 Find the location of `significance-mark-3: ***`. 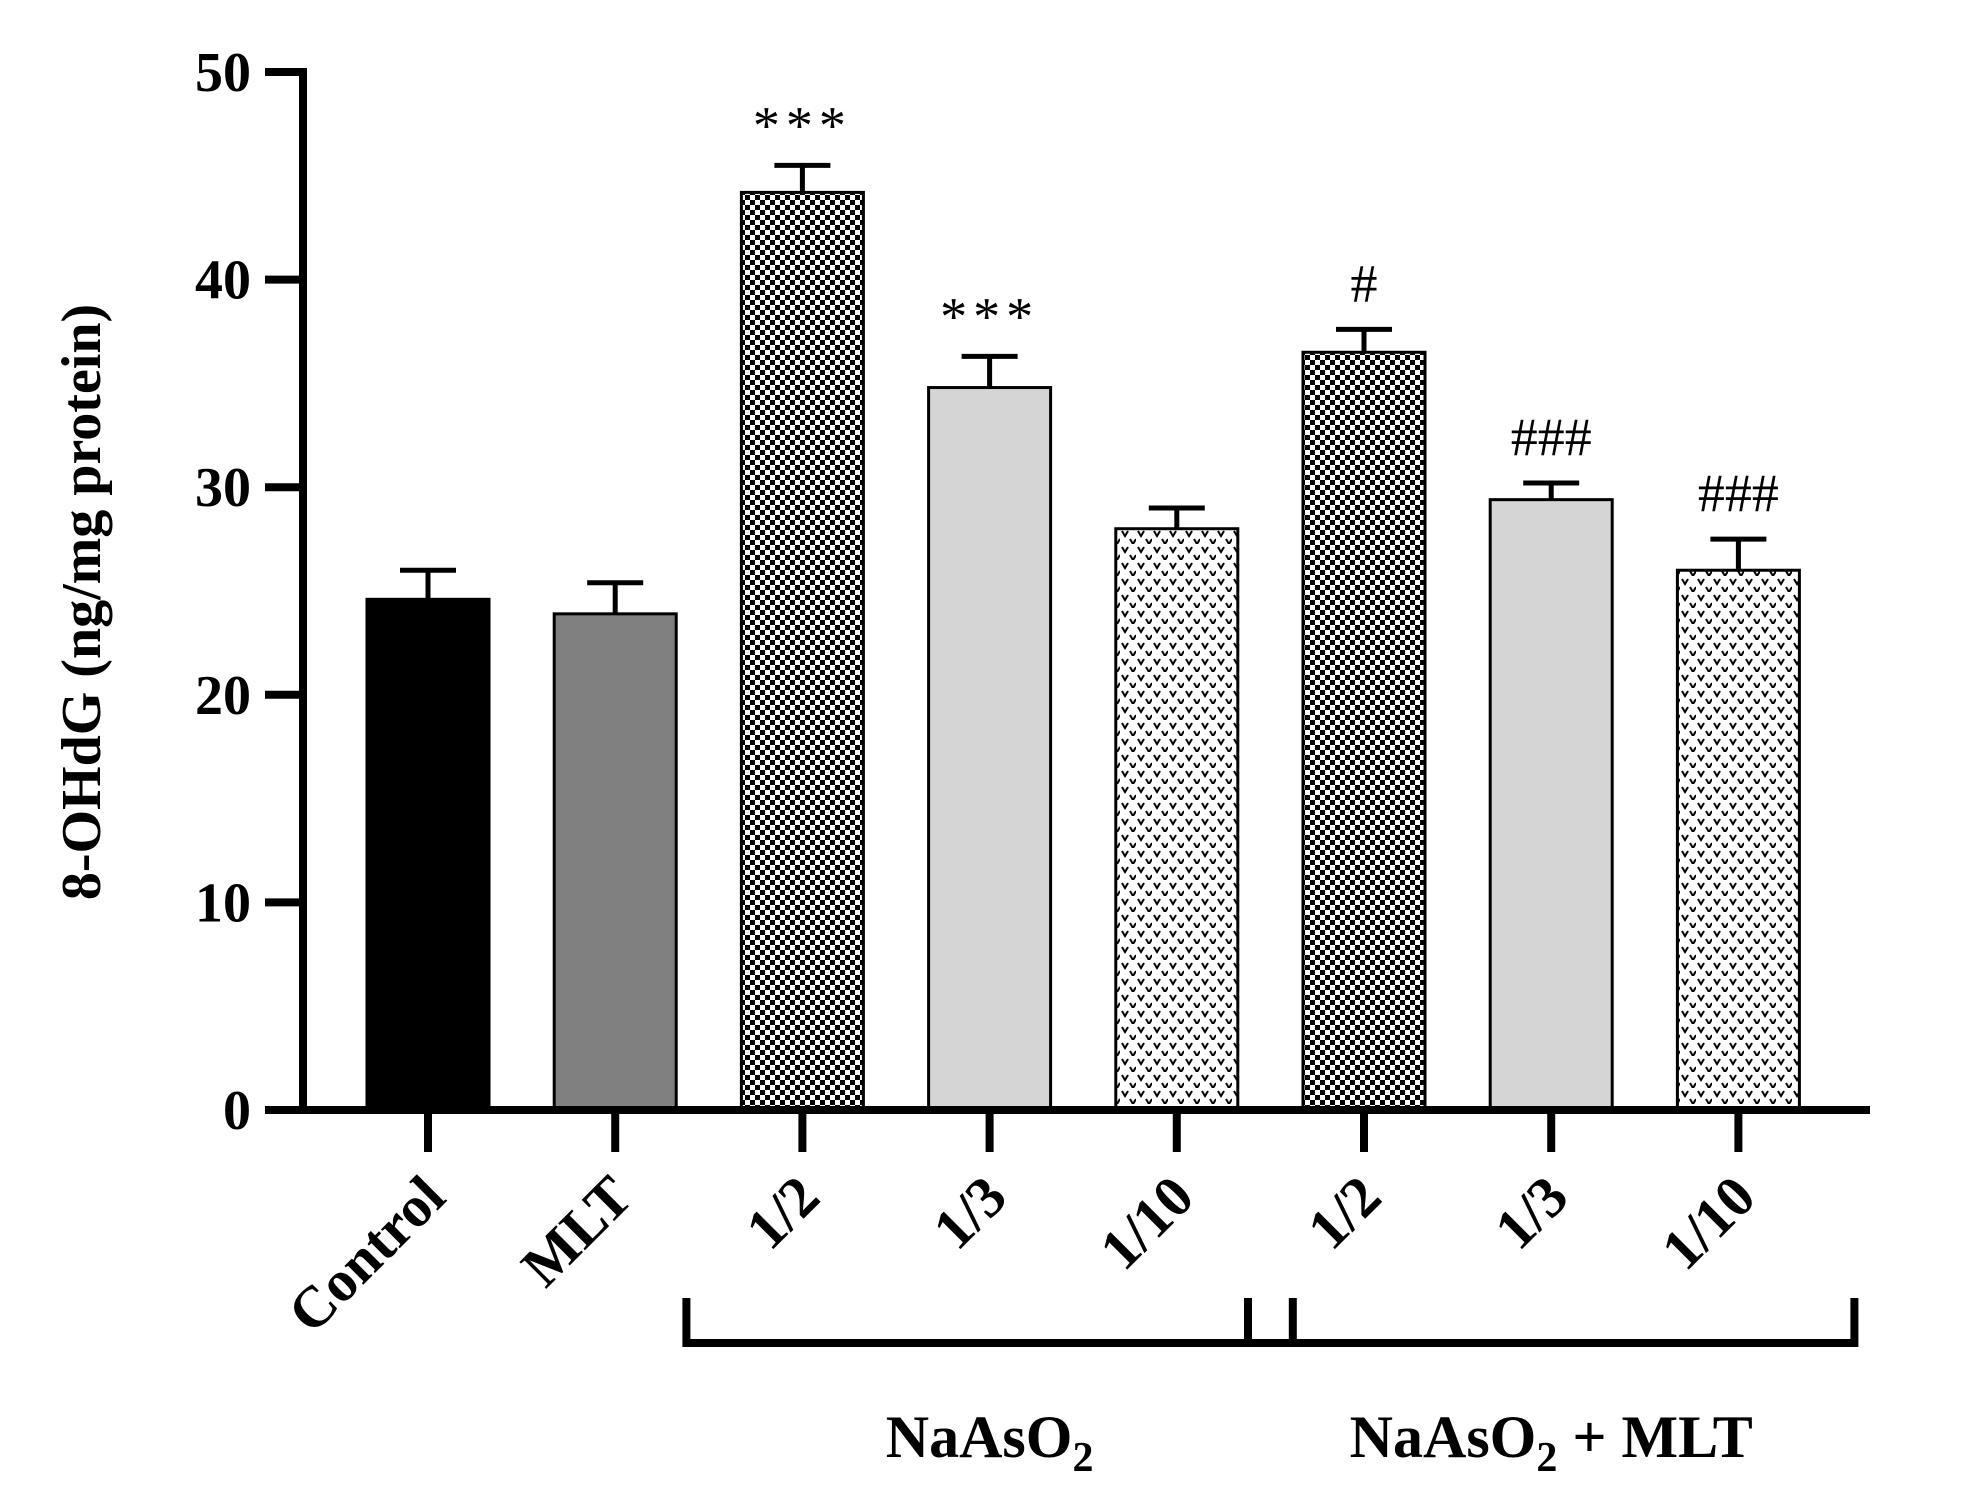

significance-mark-3: *** is located at coordinates (802, 125).